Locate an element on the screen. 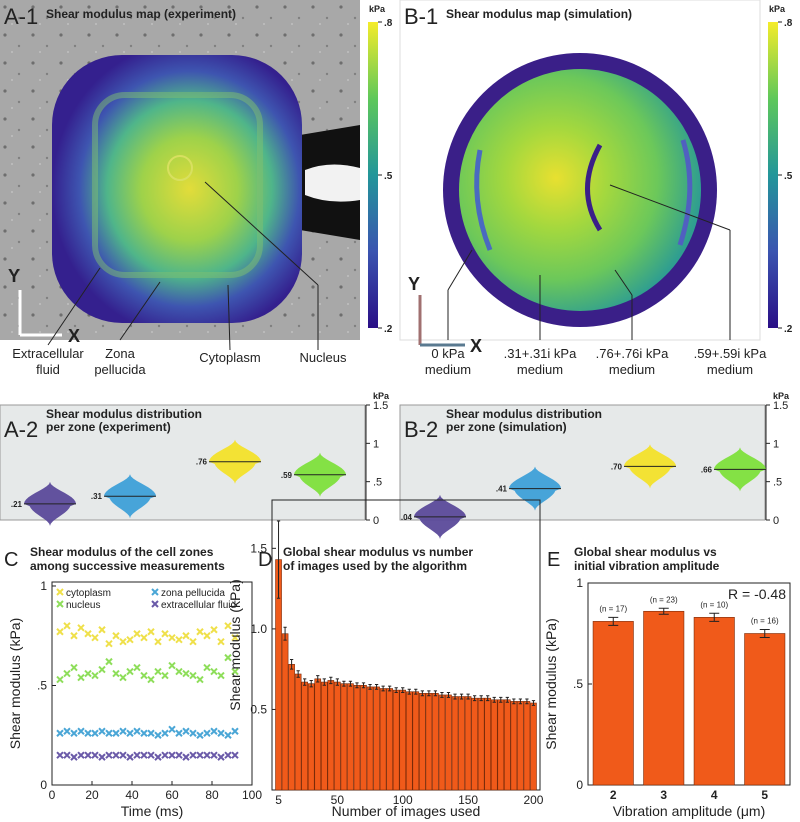 The height and width of the screenshot is (822, 800). plot-frame is located at coordinates (152, 683).